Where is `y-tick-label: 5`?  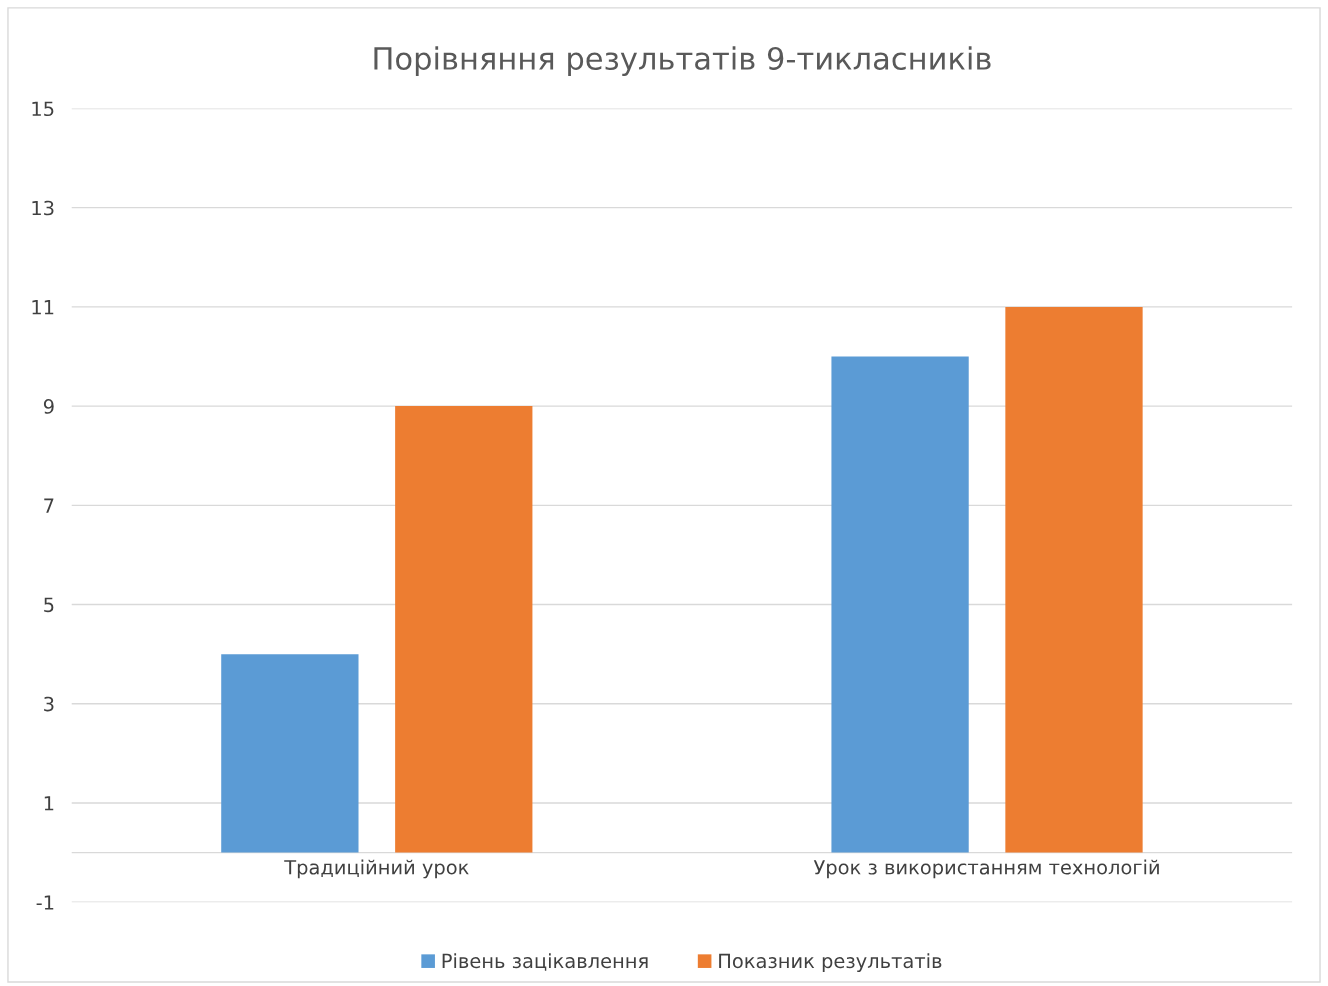 y-tick-label: 5 is located at coordinates (49, 605).